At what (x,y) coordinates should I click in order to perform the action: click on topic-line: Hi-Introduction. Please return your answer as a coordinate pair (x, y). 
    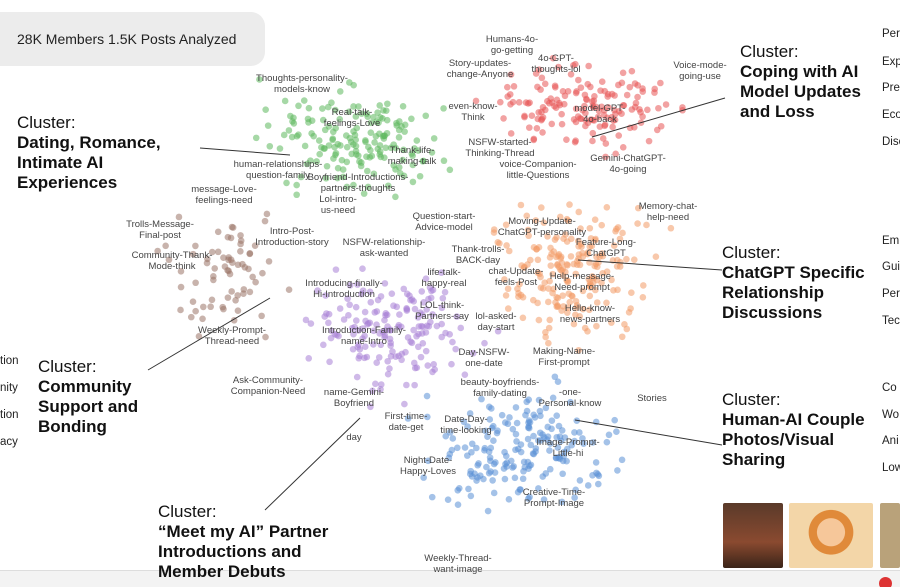
    Looking at the image, I should click on (344, 294).